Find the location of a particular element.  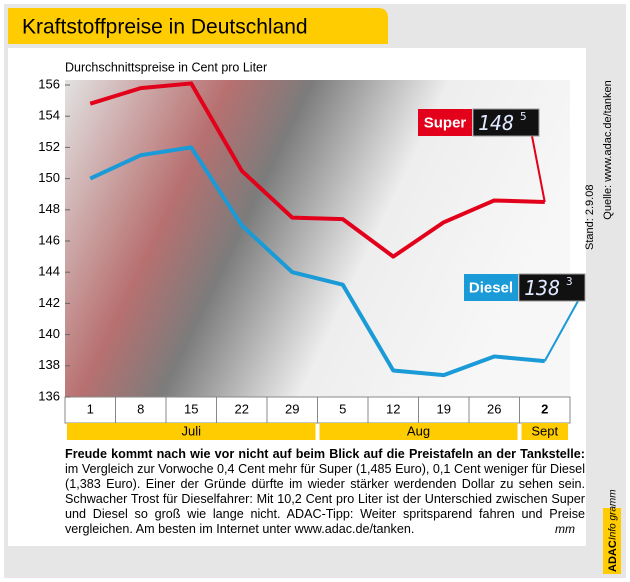

y-tick-label: 150 is located at coordinates (49, 177).